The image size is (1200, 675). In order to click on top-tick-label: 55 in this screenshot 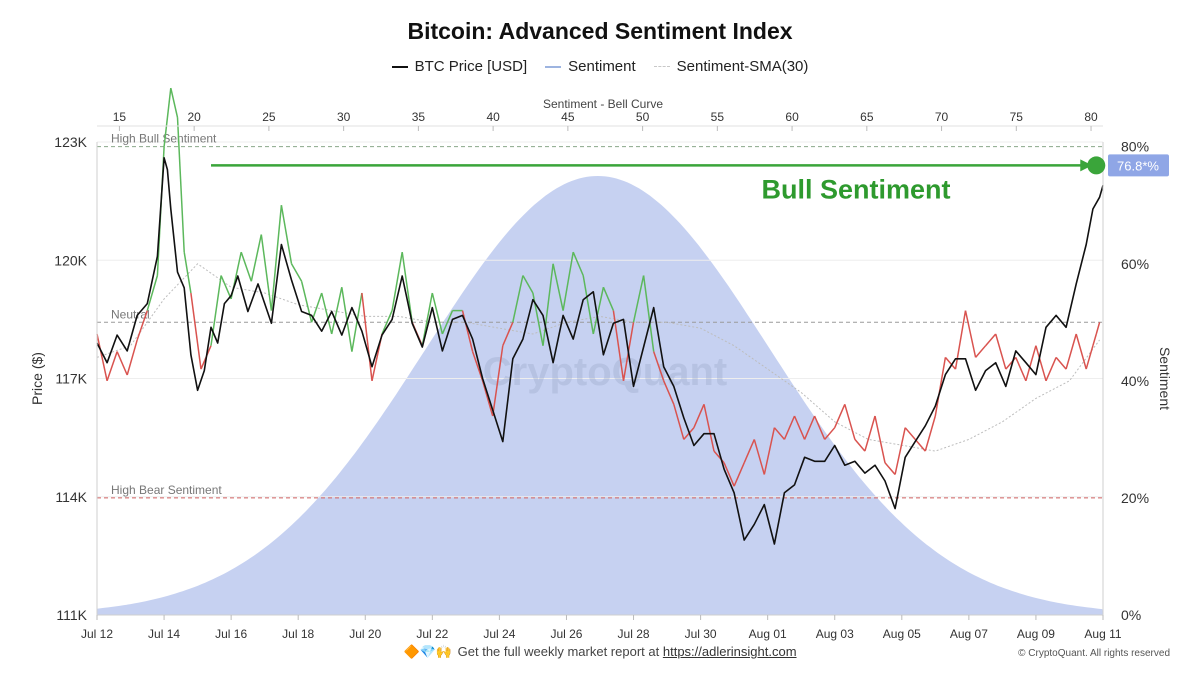, I will do `click(718, 117)`.